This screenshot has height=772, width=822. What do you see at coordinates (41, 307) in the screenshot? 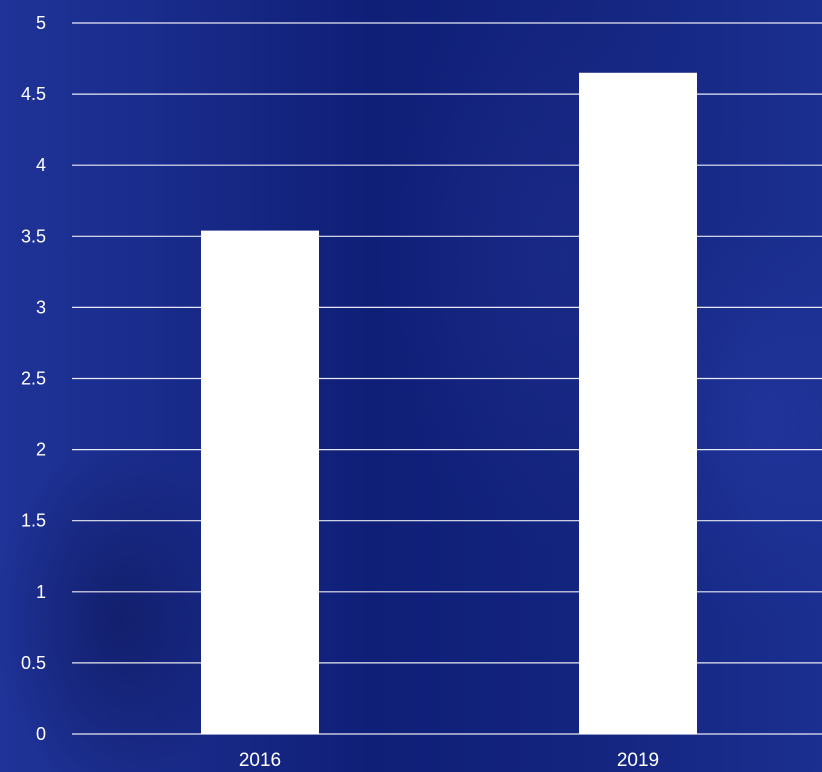
I see `y-tick-label: 3` at bounding box center [41, 307].